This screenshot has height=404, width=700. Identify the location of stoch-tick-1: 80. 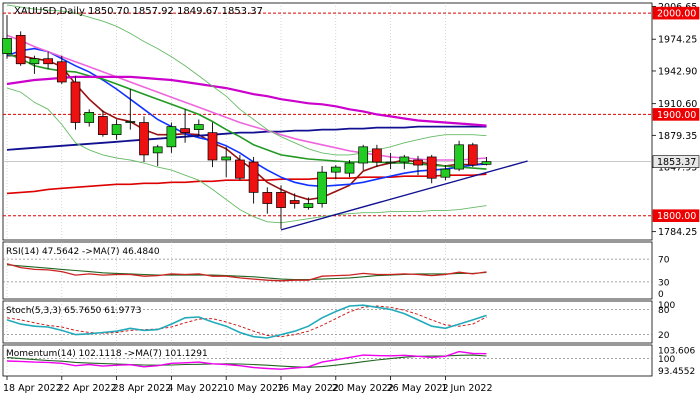
(664, 311).